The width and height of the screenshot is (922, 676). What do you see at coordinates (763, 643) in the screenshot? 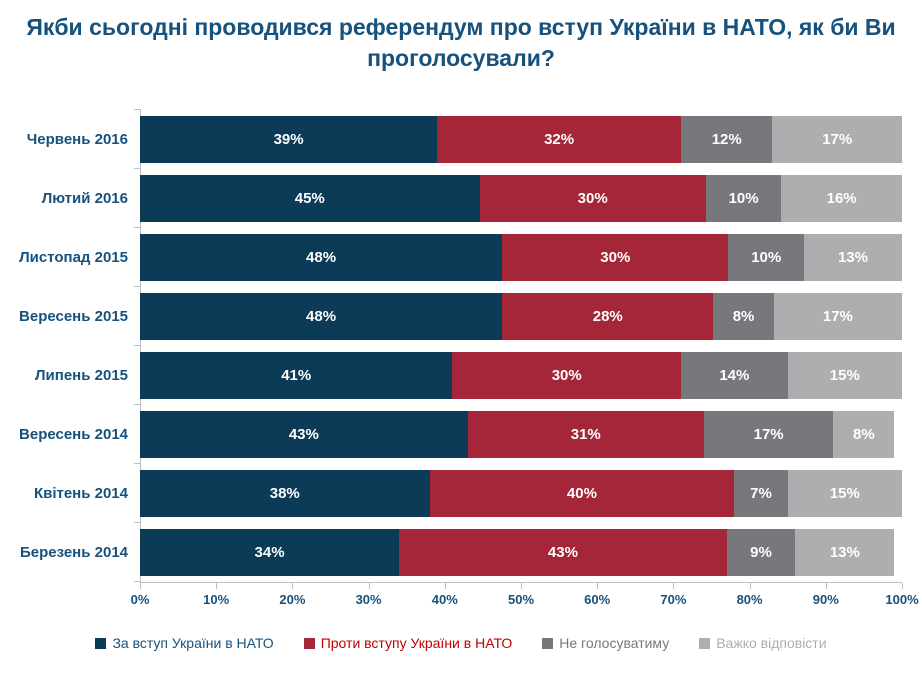
I see `legend-item: Важко відповісти` at bounding box center [763, 643].